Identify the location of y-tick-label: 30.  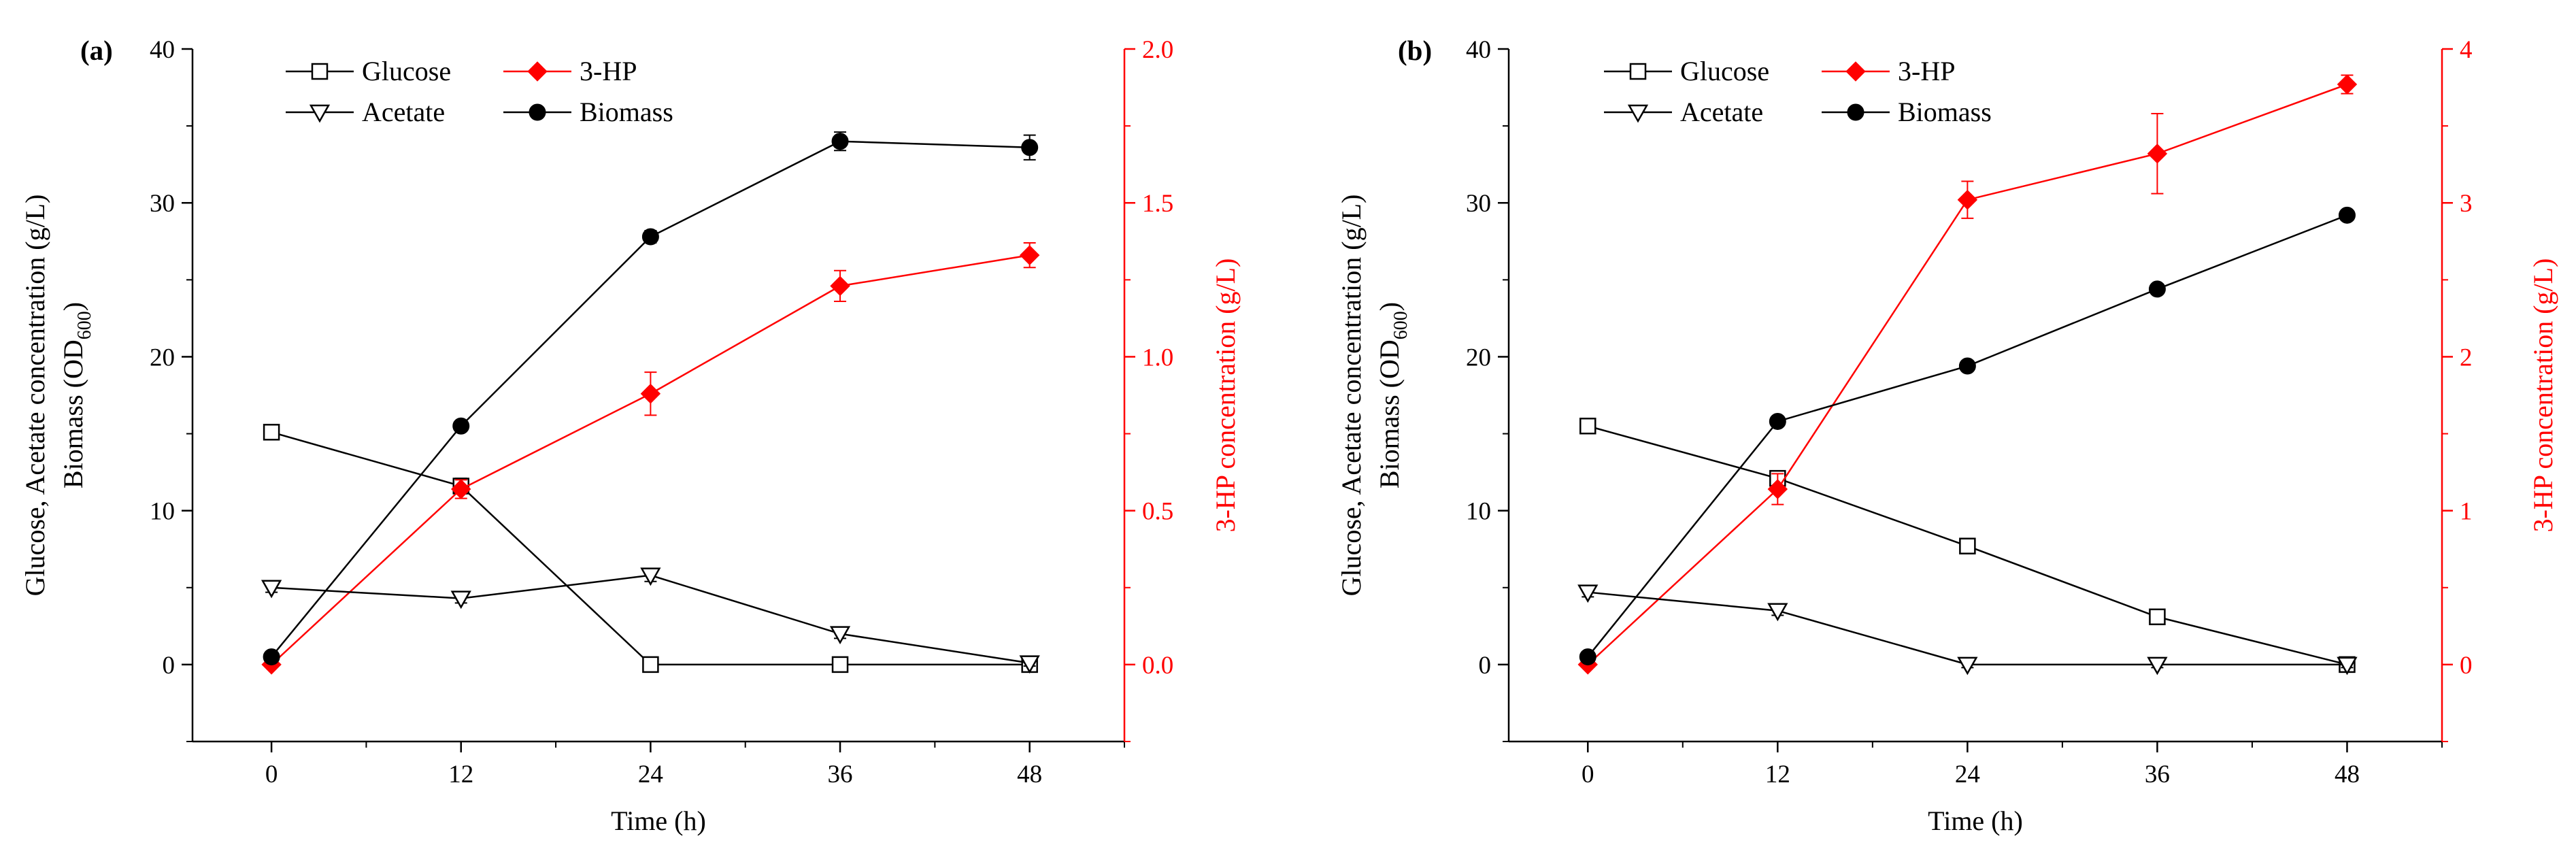
(162, 204).